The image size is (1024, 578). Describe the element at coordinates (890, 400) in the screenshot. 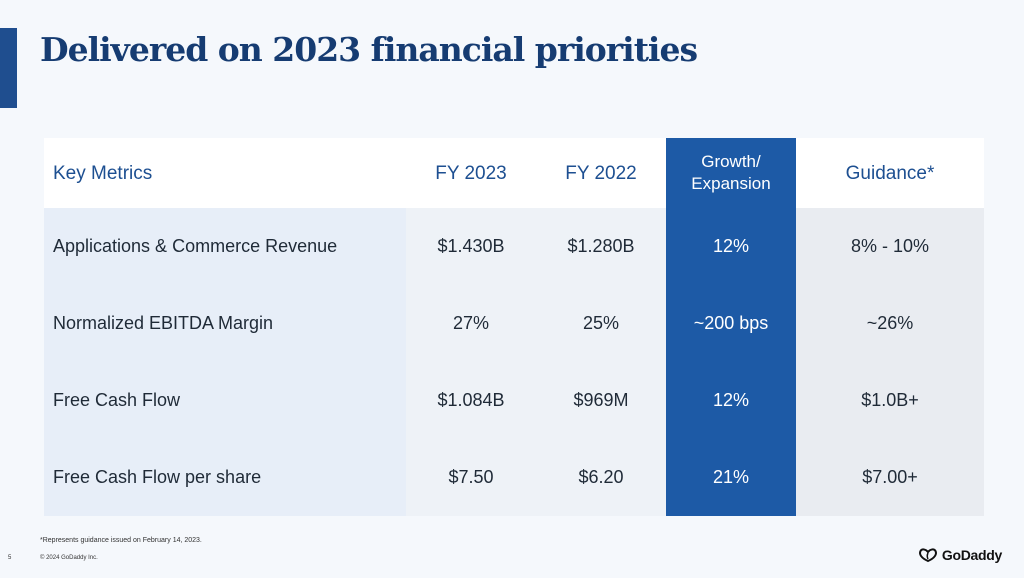

I see `guidance-cell: $1.0B+` at that location.